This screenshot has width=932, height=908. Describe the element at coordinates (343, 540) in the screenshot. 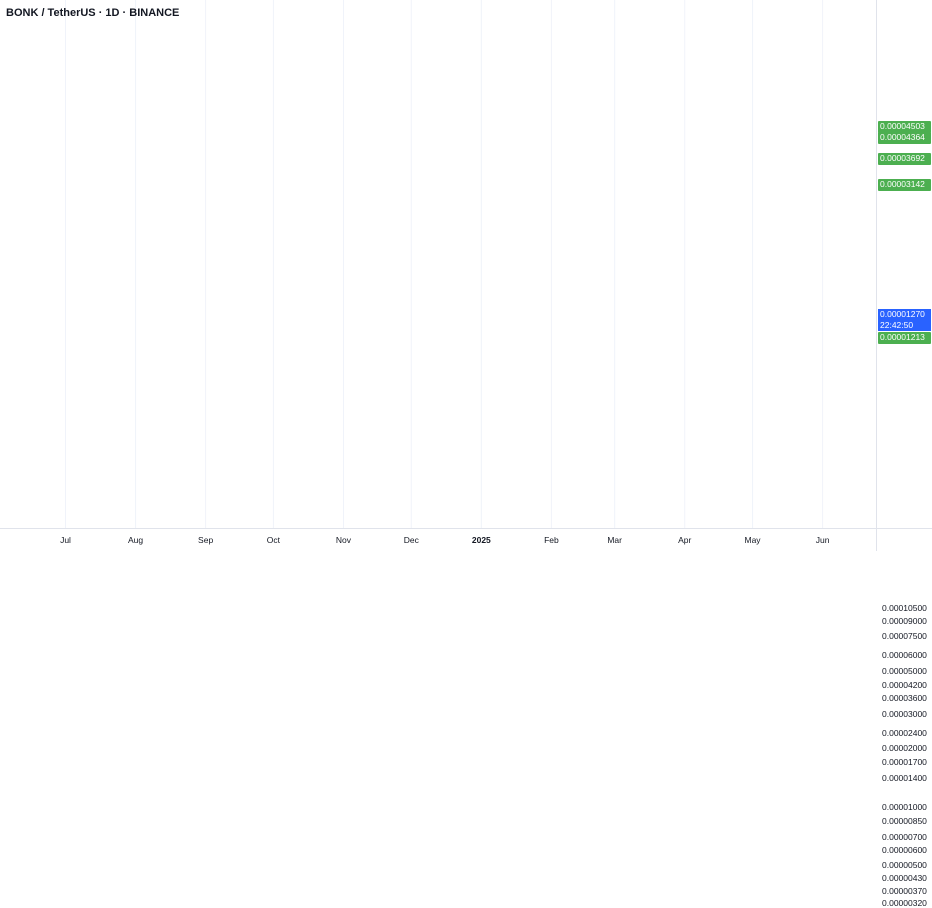

I see `time-tick-label: Nov` at that location.